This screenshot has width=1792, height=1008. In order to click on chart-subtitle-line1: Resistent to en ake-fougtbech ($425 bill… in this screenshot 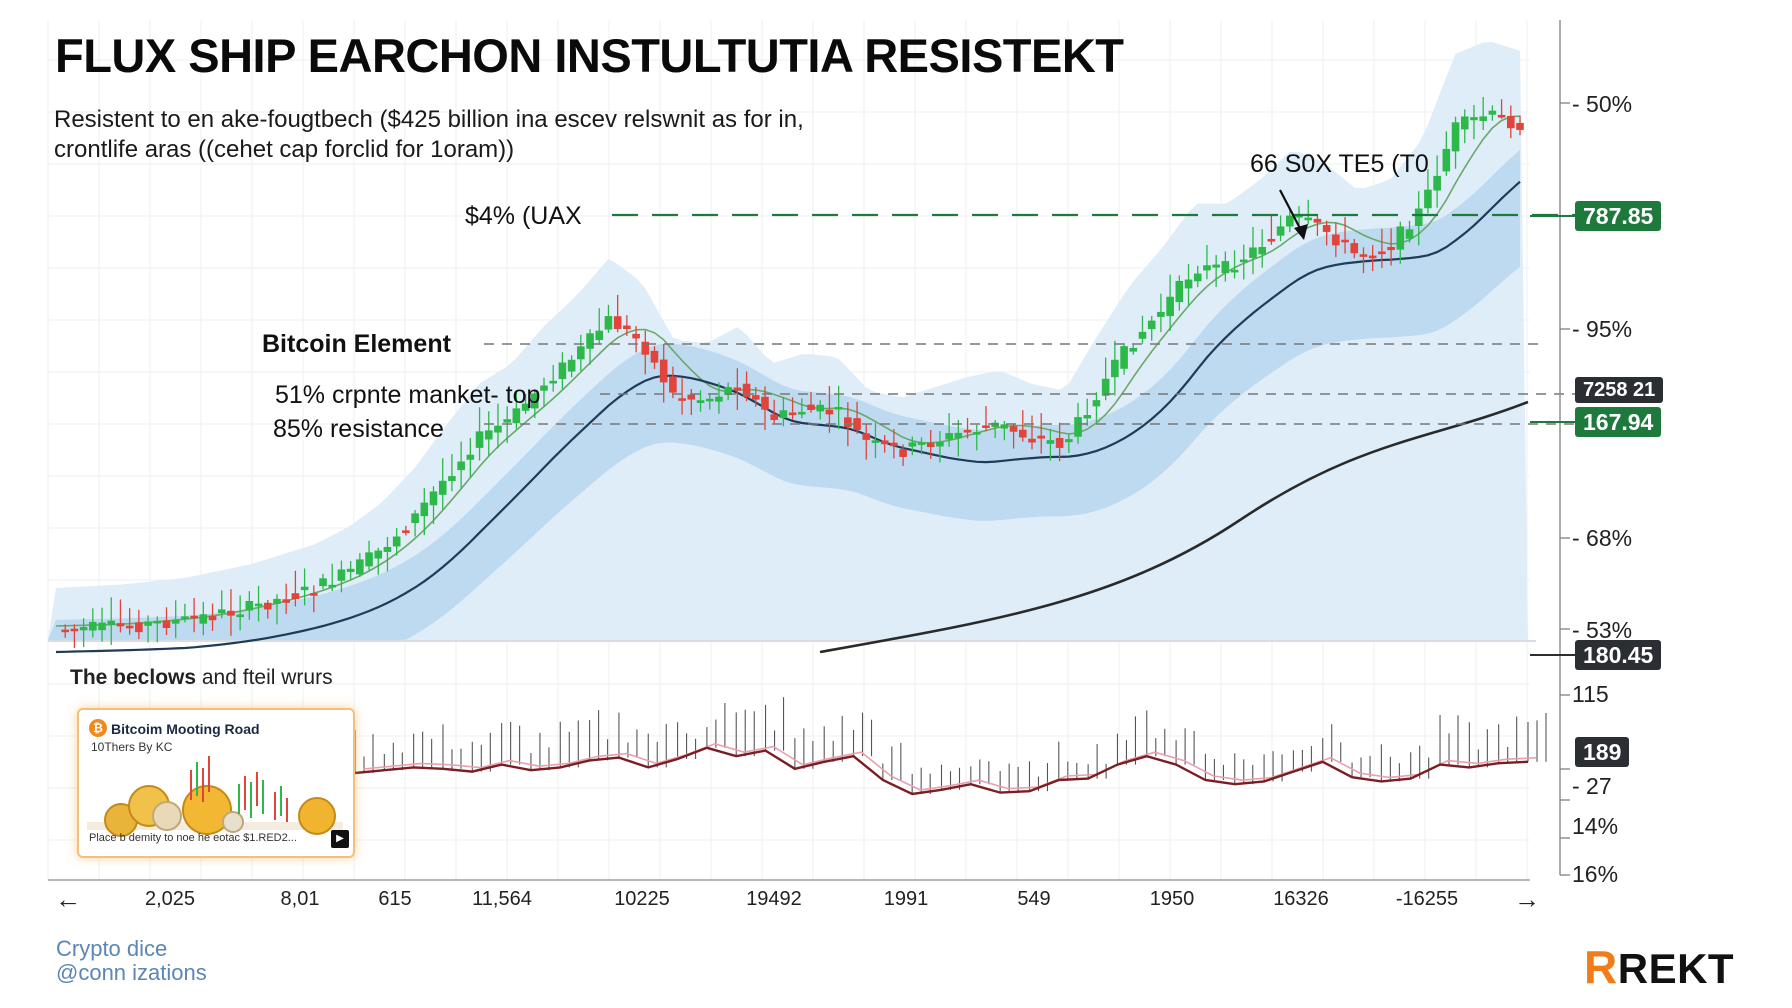, I will do `click(429, 119)`.